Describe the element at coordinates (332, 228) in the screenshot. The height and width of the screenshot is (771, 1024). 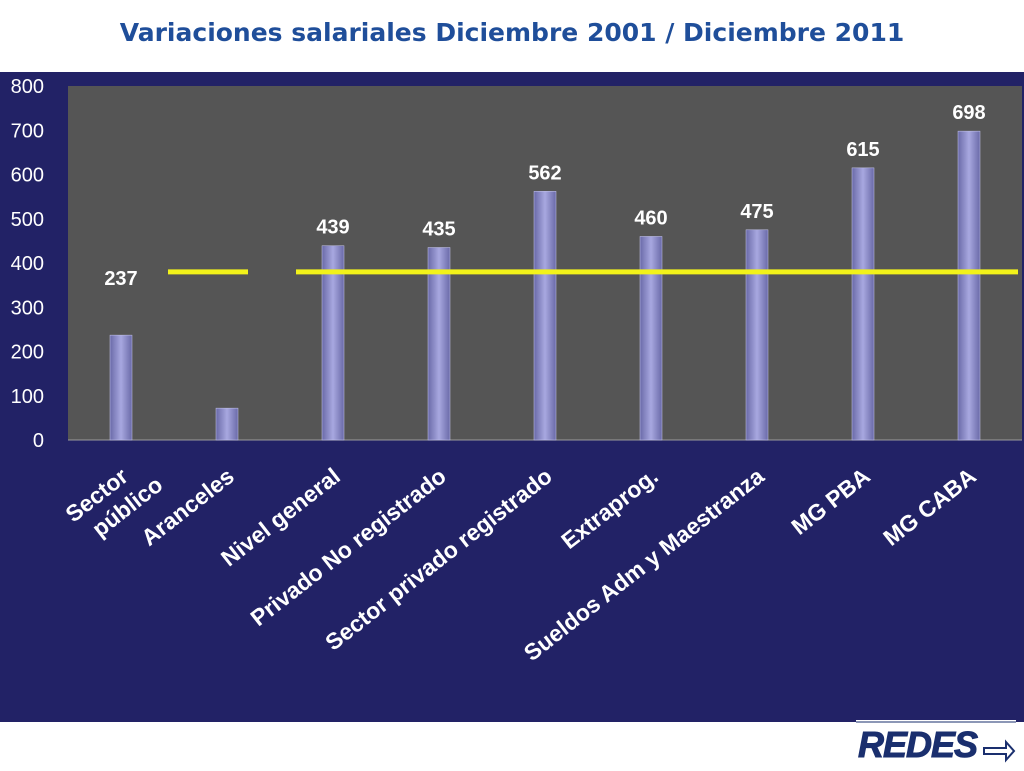
I see `data-label: 439` at that location.